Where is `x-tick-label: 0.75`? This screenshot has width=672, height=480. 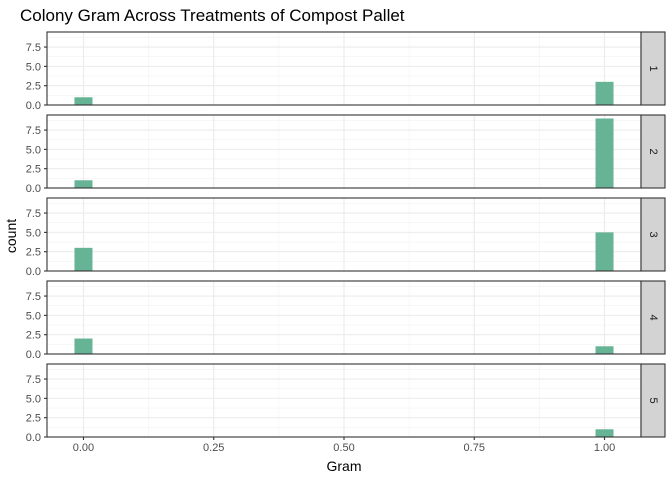 x-tick-label: 0.75 is located at coordinates (474, 448).